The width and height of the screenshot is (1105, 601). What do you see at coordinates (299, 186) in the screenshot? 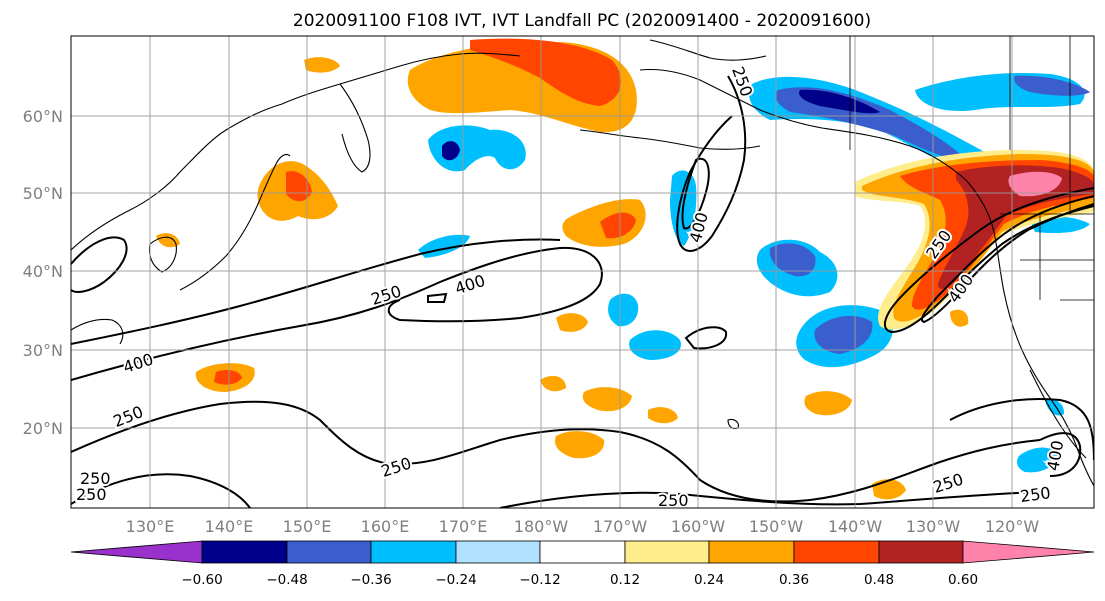
I see `warm-region-japan-core` at bounding box center [299, 186].